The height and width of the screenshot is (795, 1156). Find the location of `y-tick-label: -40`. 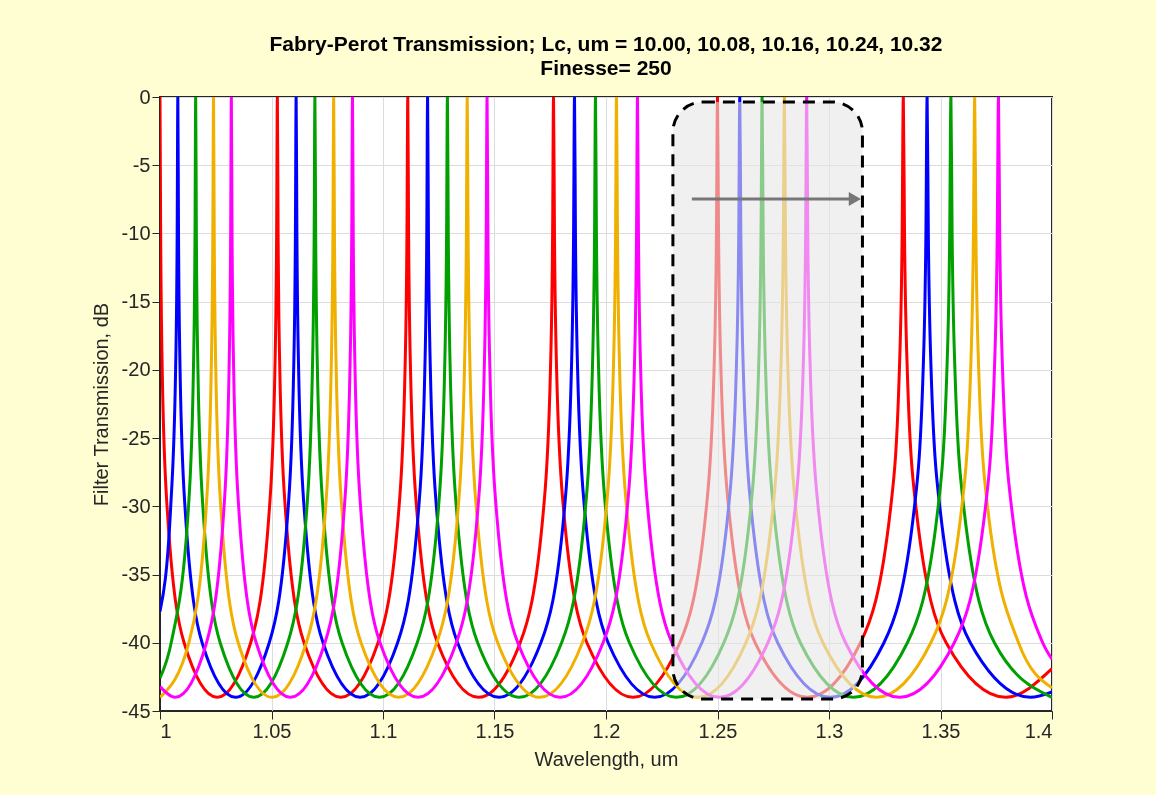

y-tick-label: -40 is located at coordinates (136, 642).